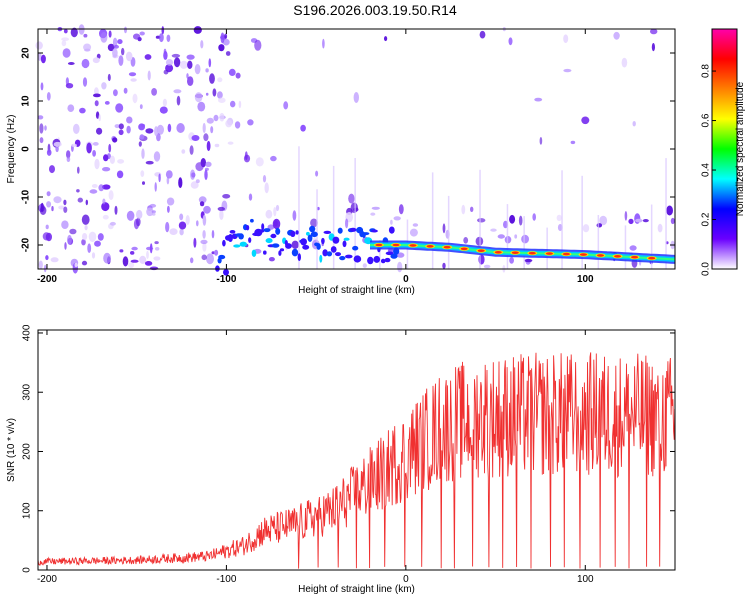 The height and width of the screenshot is (600, 750). I want to click on y-axis-label: SNR (10 * v/v), so click(11, 450).